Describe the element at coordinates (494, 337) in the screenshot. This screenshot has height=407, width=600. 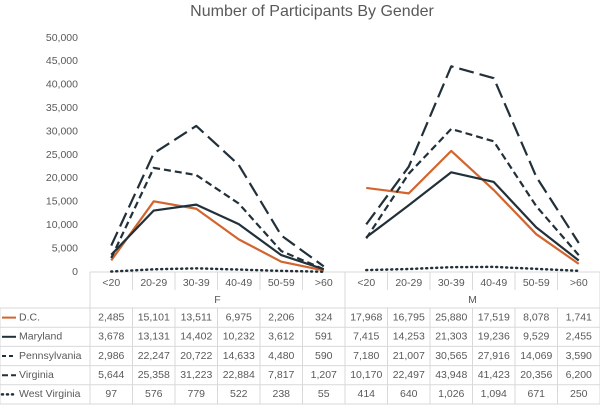
I see `table-value: 19,236` at that location.